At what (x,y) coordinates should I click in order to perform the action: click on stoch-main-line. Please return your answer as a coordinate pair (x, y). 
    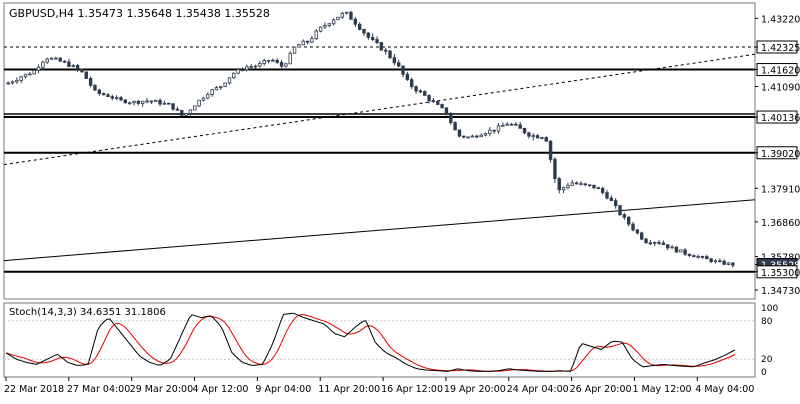
    Looking at the image, I should click on (370, 342).